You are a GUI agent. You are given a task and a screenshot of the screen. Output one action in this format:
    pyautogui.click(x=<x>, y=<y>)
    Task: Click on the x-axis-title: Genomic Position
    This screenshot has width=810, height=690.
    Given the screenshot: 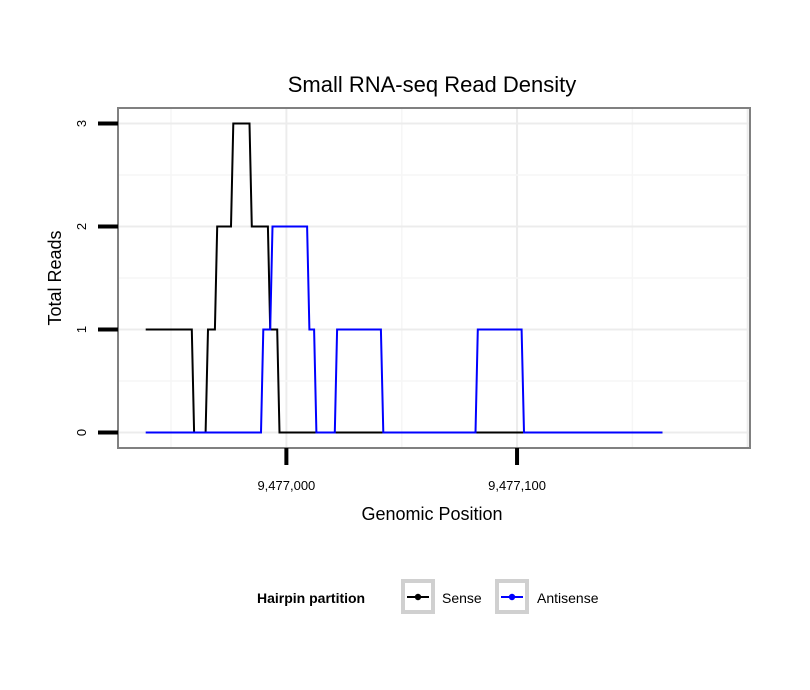 What is the action you would take?
    pyautogui.click(x=431, y=514)
    